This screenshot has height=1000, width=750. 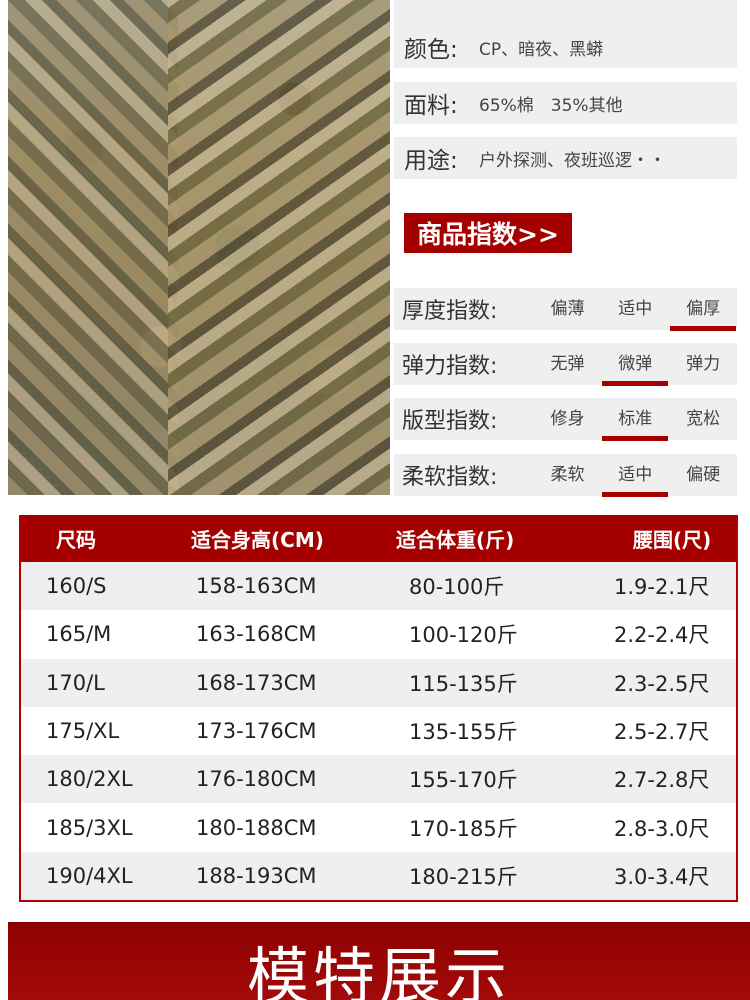 I want to click on table-cell: 180-188CM, so click(x=256, y=827).